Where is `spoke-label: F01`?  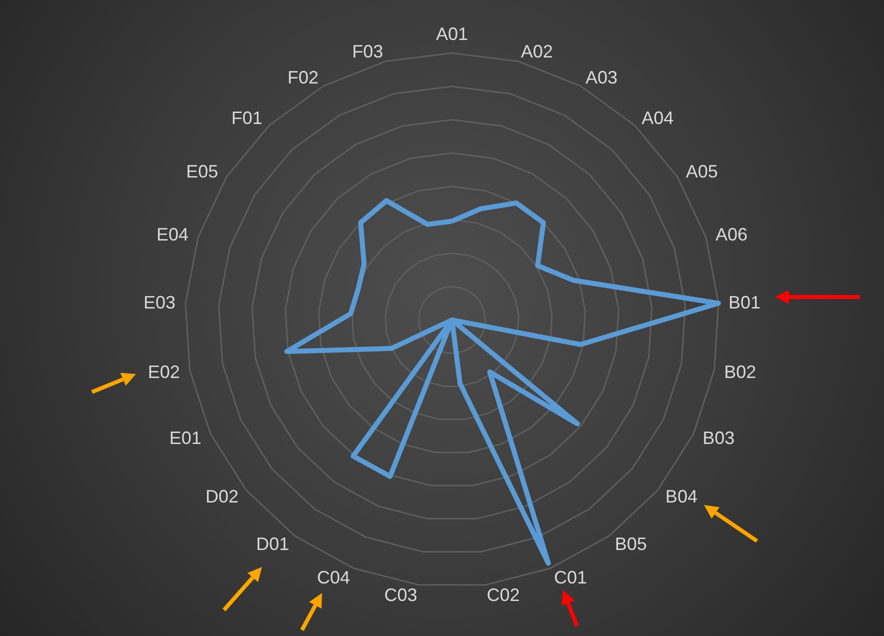 spoke-label: F01 is located at coordinates (246, 118).